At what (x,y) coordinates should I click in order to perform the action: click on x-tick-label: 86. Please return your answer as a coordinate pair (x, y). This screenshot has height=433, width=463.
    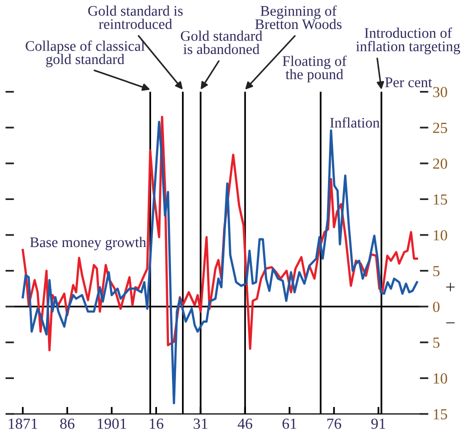
    Looking at the image, I should click on (67, 423).